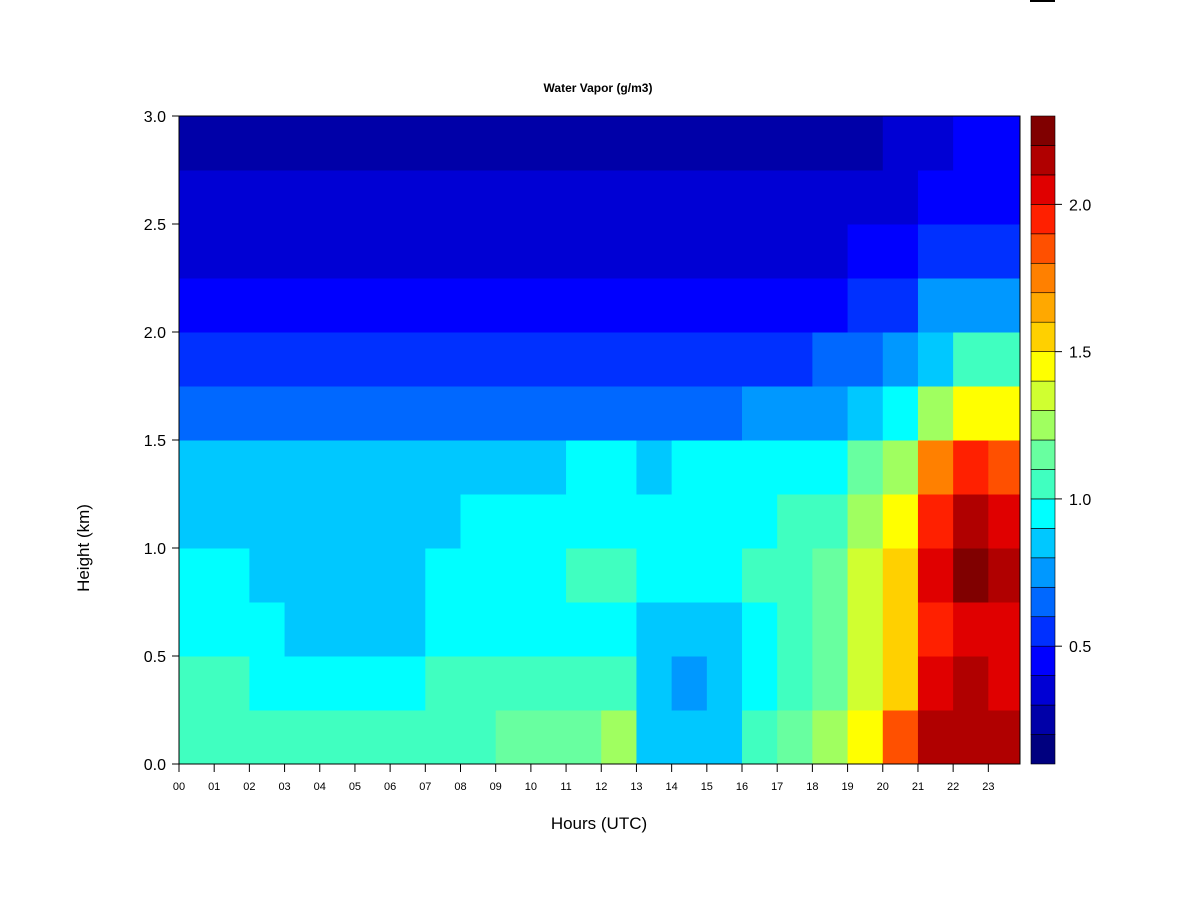 This screenshot has width=1200, height=900. I want to click on x-tick-label: 22, so click(953, 787).